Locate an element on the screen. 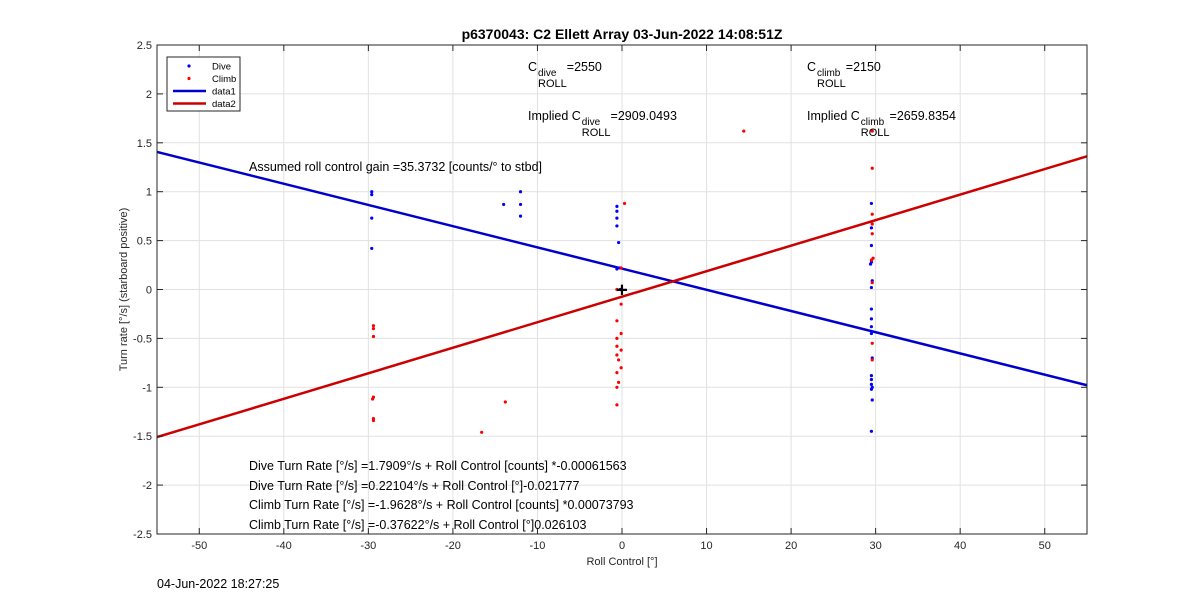 The height and width of the screenshot is (601, 1200). c-roll-climb-sub: ROLL is located at coordinates (831, 84).